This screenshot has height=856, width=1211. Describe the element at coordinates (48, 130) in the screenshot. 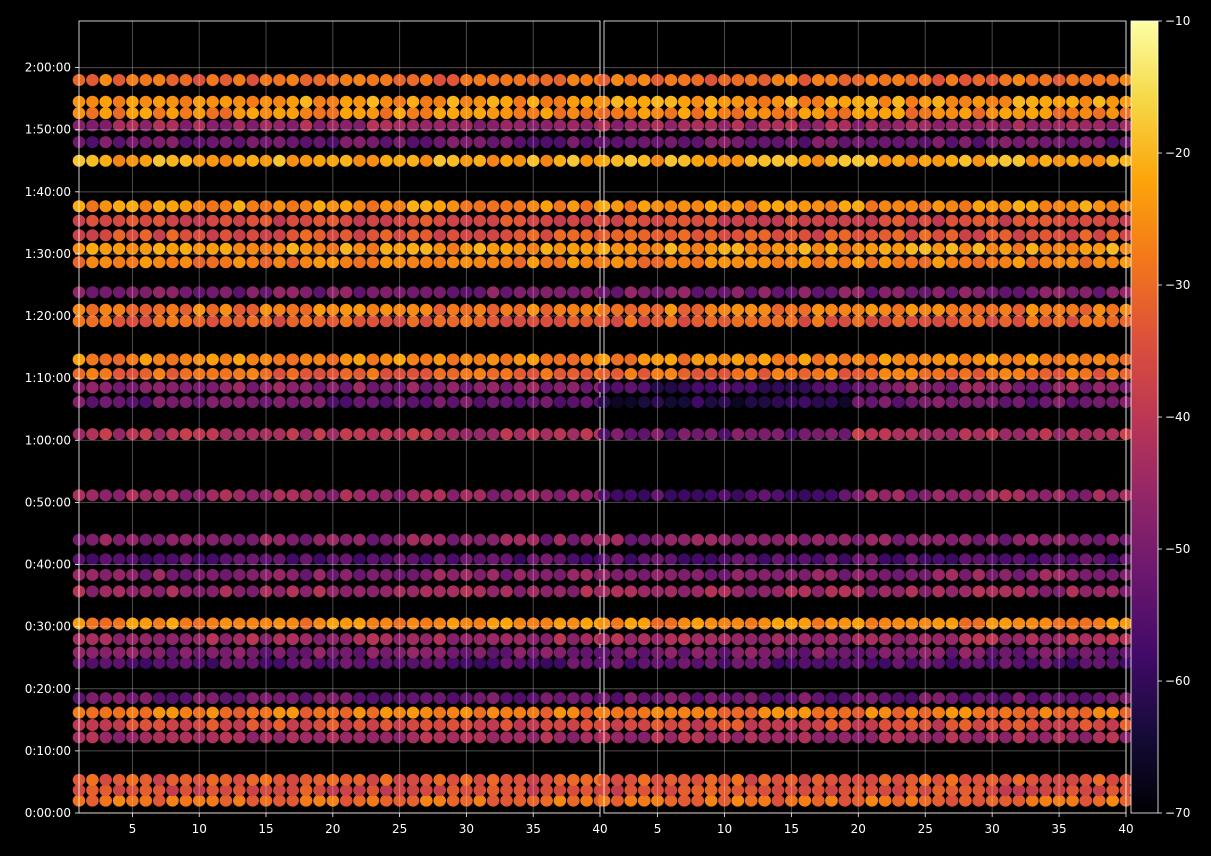

I see `y-tick-label: 1:50:00` at that location.